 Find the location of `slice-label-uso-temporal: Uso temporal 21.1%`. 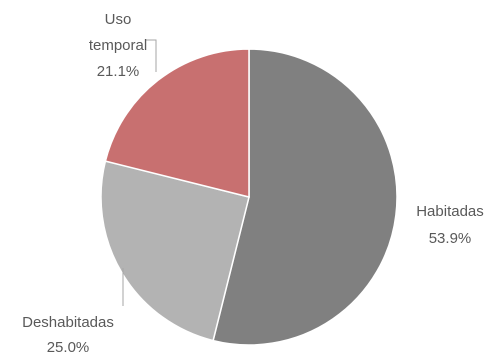

slice-label-uso-temporal: Uso temporal 21.1% is located at coordinates (118, 45).